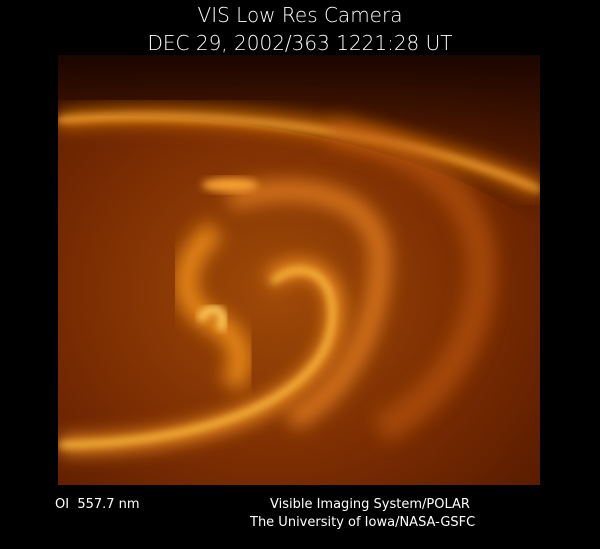 The image size is (600, 549). Describe the element at coordinates (300, 15) in the screenshot. I see `title: VIS Low Res Camera` at that location.